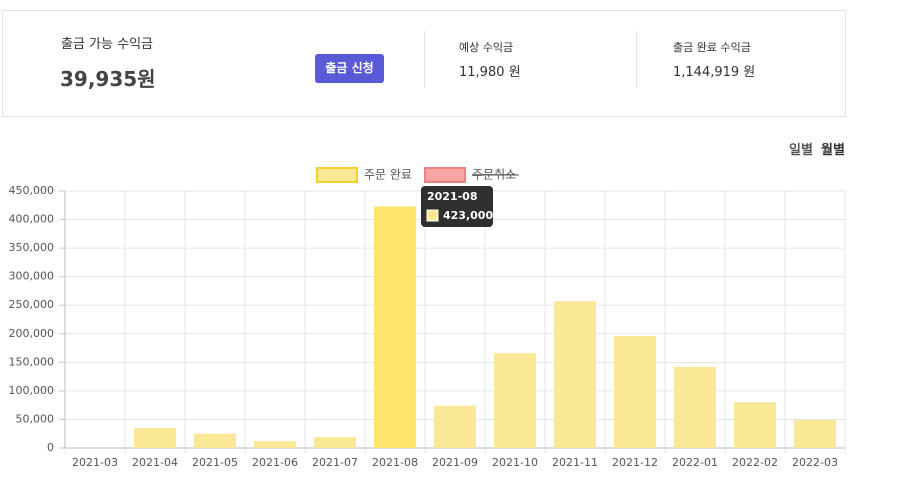 This screenshot has width=917, height=479. I want to click on completed-label: 출금 완료 수익금, so click(712, 47).